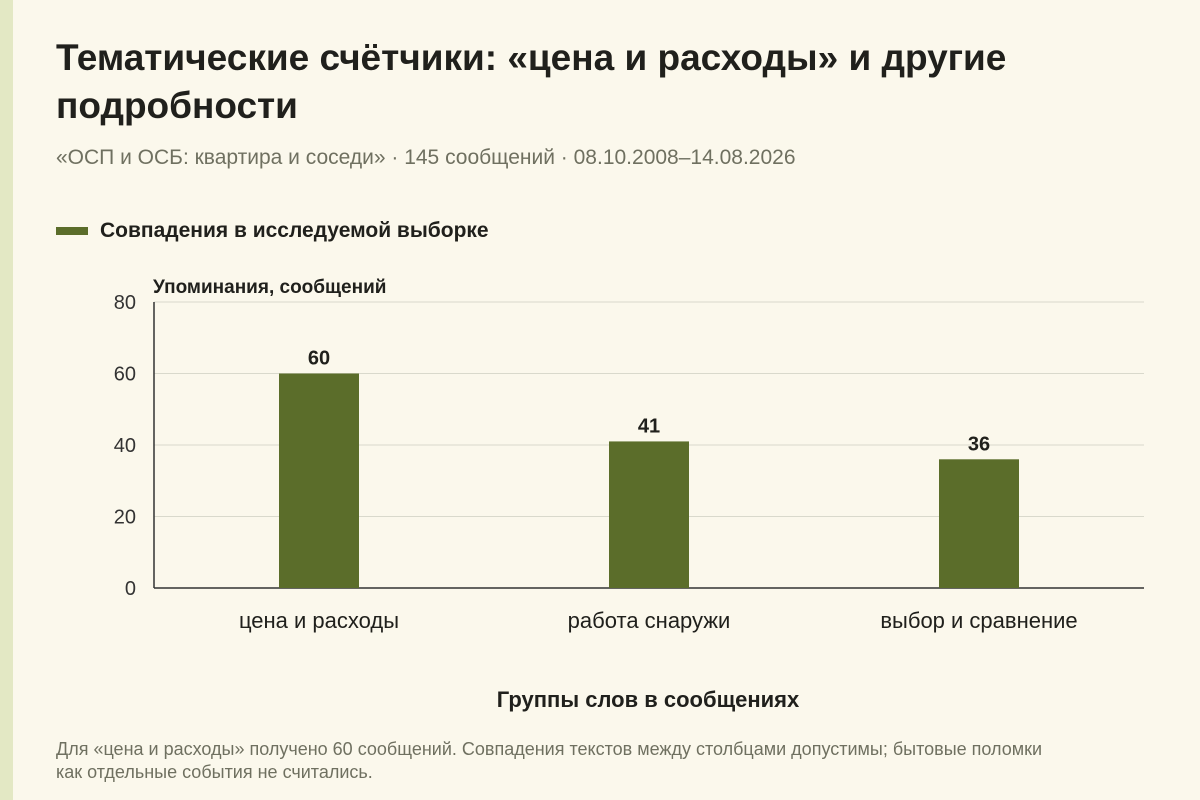  I want to click on y-tick-label: 40, so click(125, 446).